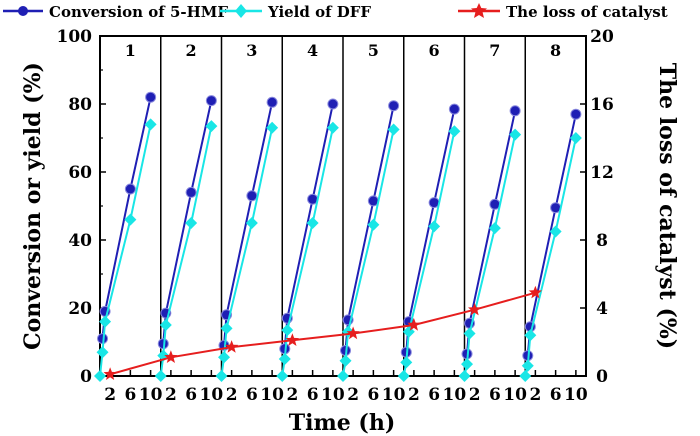 The image size is (700, 436). What do you see at coordinates (80, 309) in the screenshot?
I see `left-y-tick-label: 20` at bounding box center [80, 309].